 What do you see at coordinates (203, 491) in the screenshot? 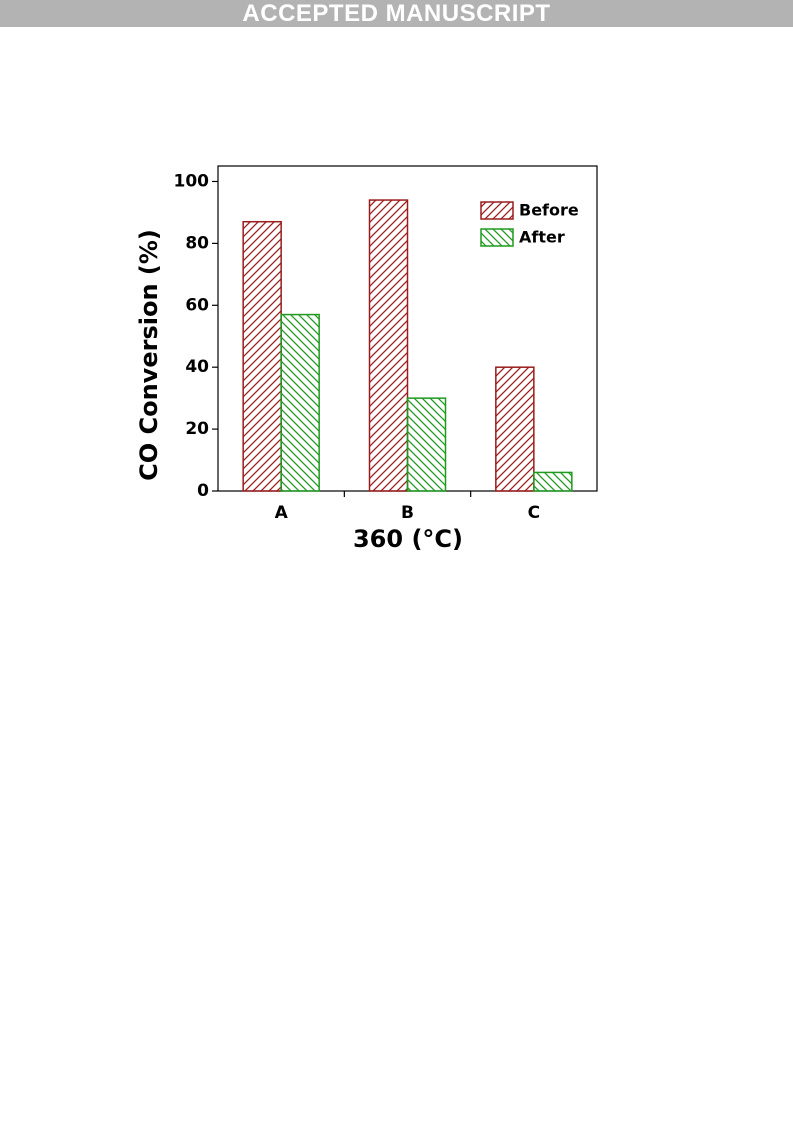
I see `y-tick-label: 0` at bounding box center [203, 491].